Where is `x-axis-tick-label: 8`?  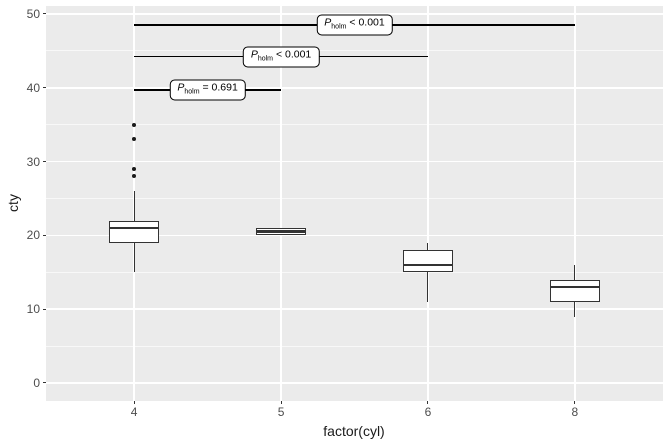 x-axis-tick-label: 8 is located at coordinates (575, 412).